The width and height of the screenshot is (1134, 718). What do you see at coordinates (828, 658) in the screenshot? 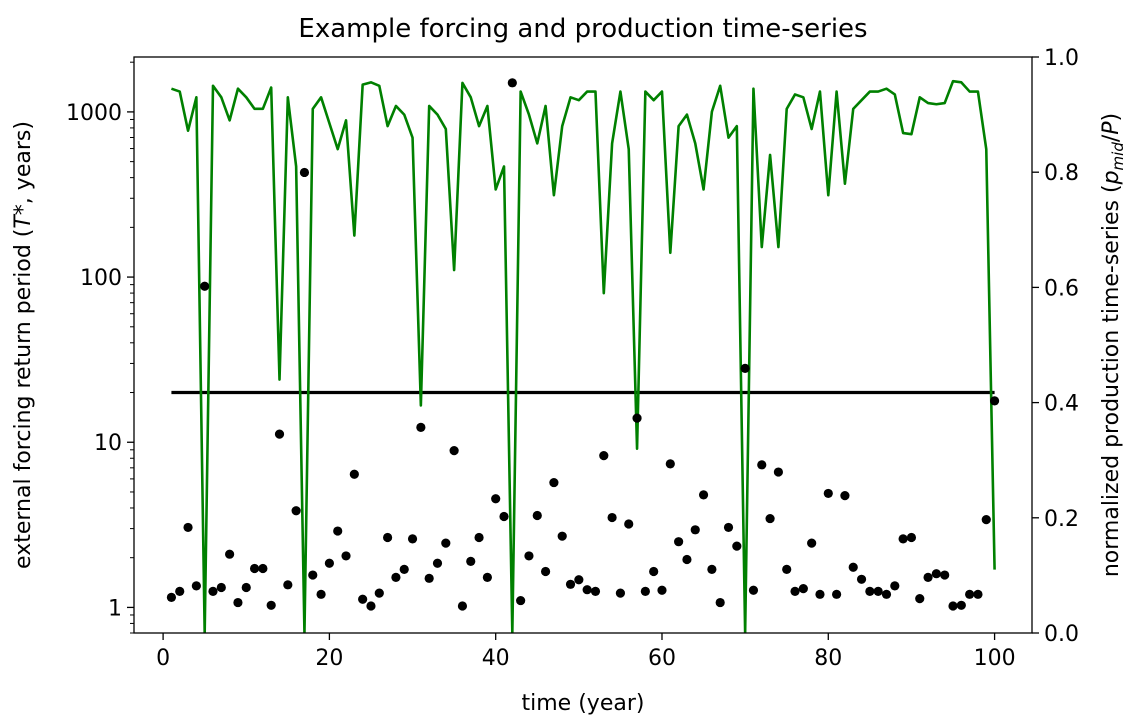
I see `x-tick-label: 80` at bounding box center [828, 658].